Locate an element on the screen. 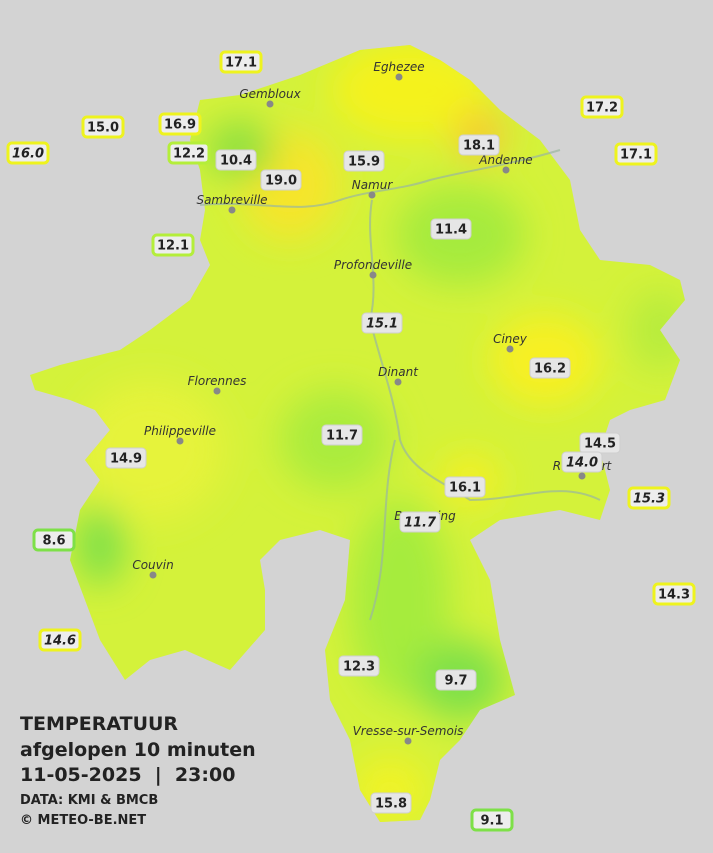 Image resolution: width=713 pixels, height=853 pixels. station-value: 18.1 is located at coordinates (479, 146).